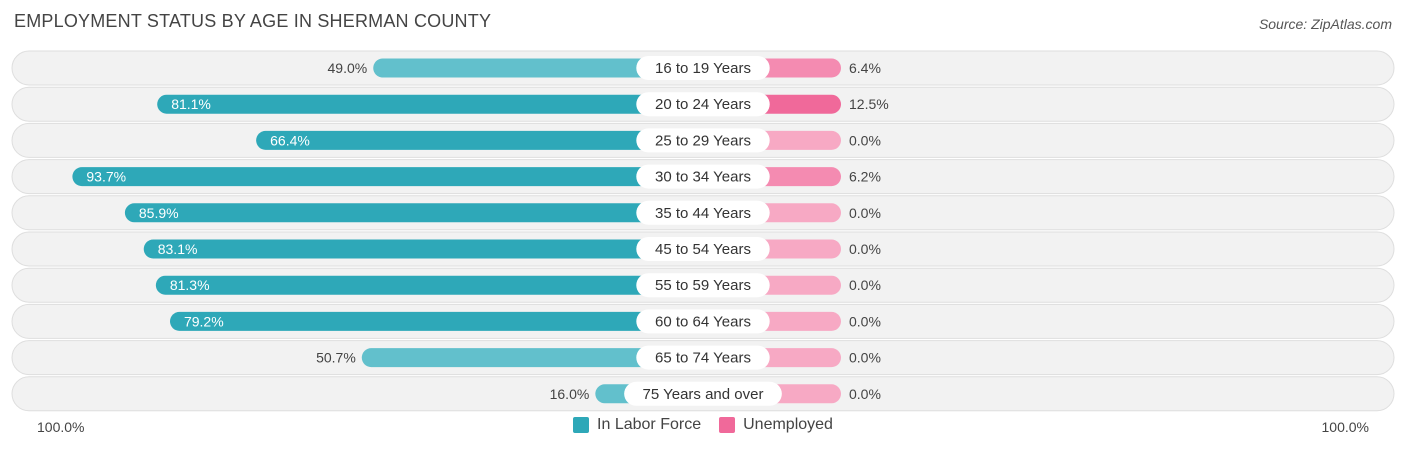 The image size is (1406, 450). I want to click on axis-left-label: 100.0%, so click(60, 427).